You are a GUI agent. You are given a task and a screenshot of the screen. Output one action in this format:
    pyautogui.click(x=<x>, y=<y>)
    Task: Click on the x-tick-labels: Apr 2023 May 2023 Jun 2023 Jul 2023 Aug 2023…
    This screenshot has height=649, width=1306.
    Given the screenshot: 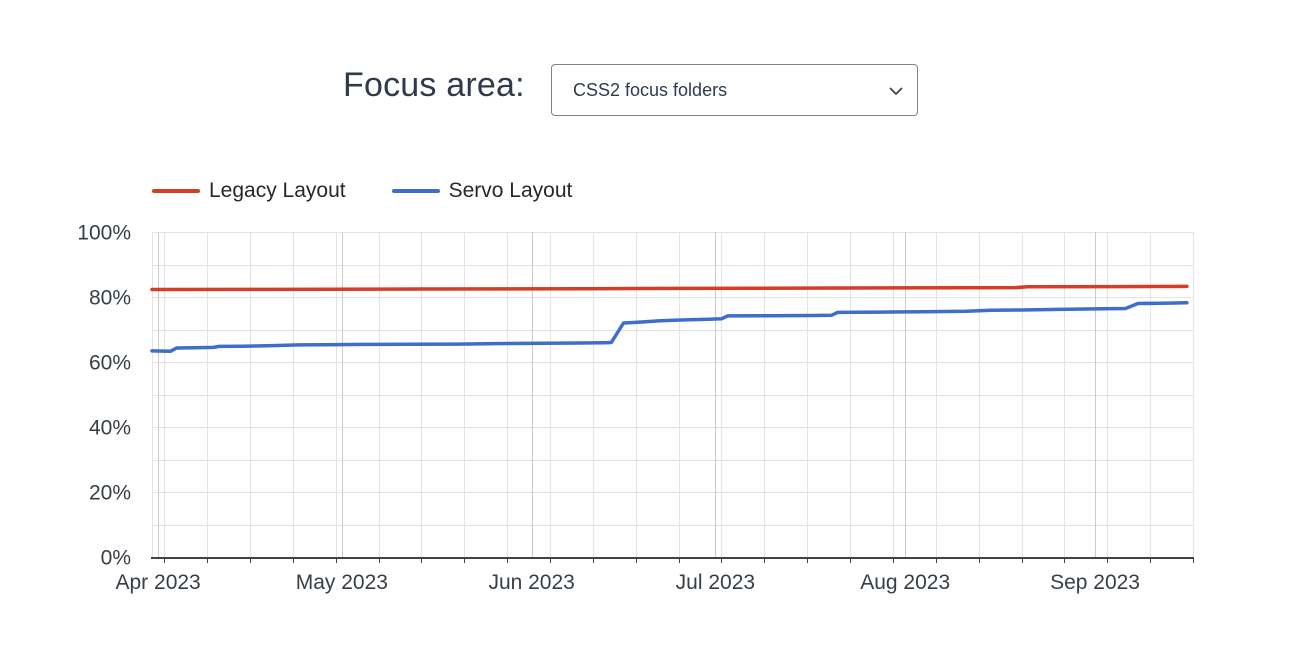 What is the action you would take?
    pyautogui.click(x=628, y=582)
    